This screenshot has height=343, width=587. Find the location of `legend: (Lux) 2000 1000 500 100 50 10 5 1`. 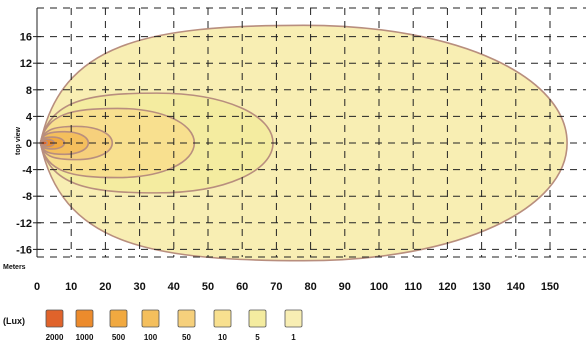

legend: (Lux) 2000 1000 500 100 50 10 5 1 is located at coordinates (153, 325).